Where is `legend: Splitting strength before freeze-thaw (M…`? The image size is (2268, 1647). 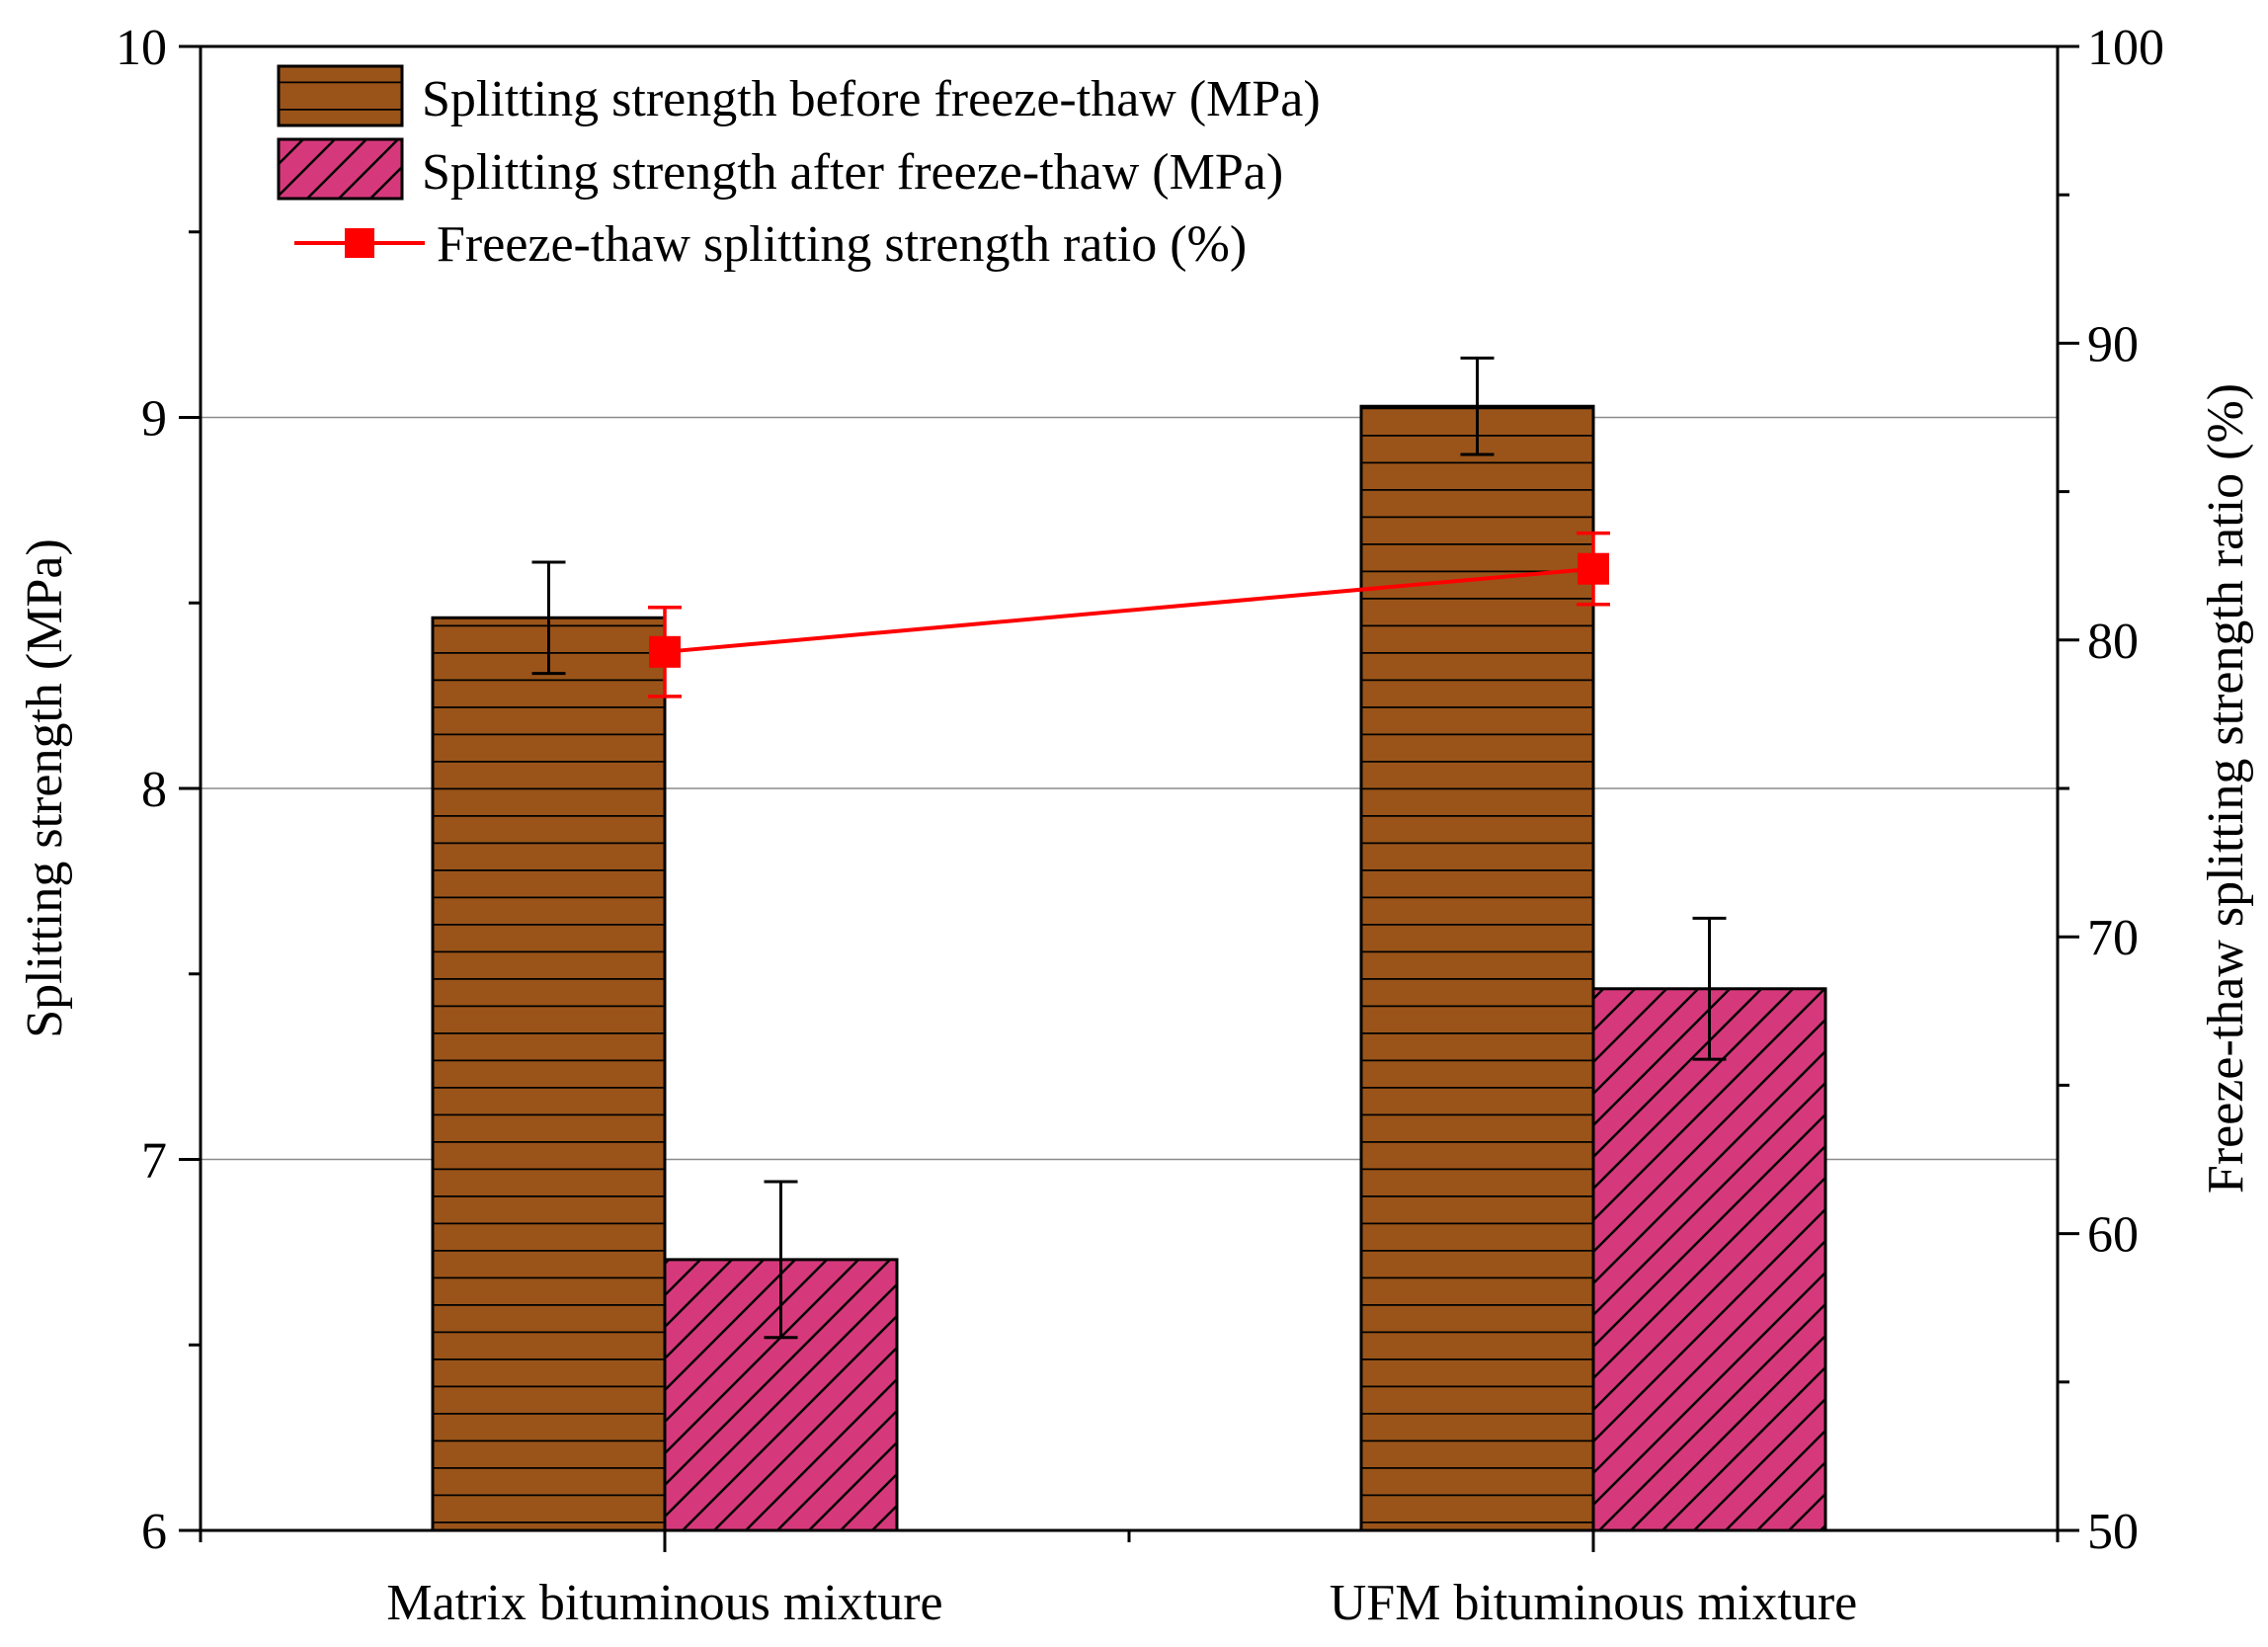 legend: Splitting strength before freeze-thaw (M… is located at coordinates (799, 168).